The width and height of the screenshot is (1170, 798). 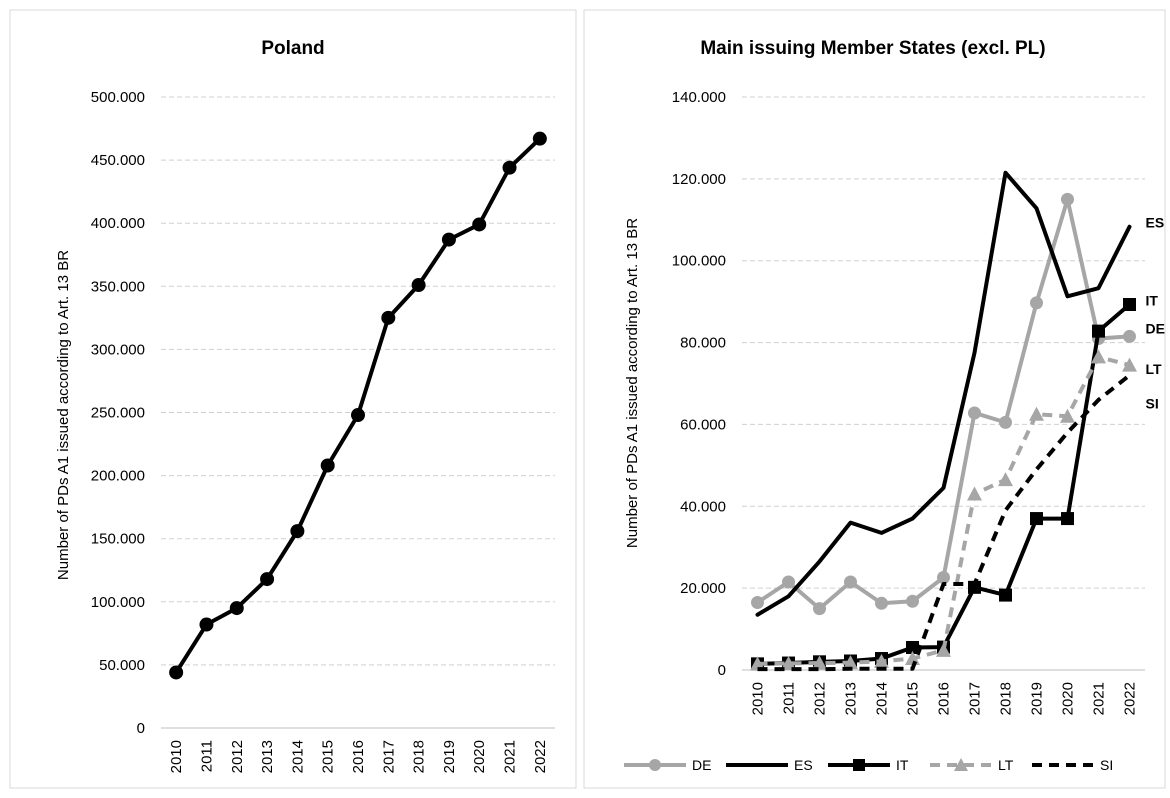 What do you see at coordinates (118, 476) in the screenshot?
I see `y-tick-label: 200.000` at bounding box center [118, 476].